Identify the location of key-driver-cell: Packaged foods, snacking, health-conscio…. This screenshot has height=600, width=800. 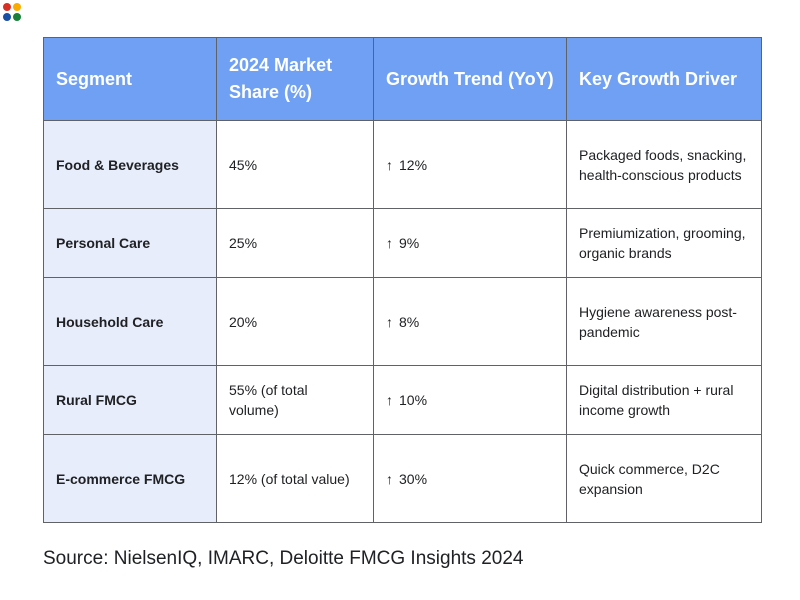
(664, 164).